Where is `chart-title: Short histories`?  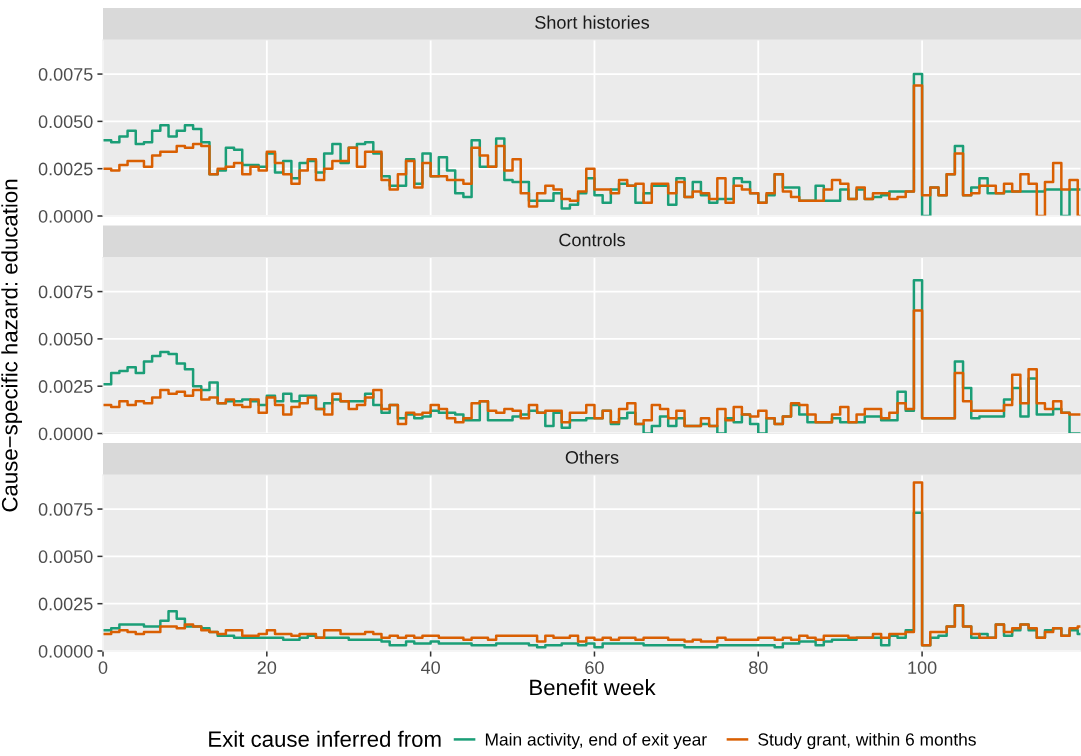 chart-title: Short histories is located at coordinates (592, 22).